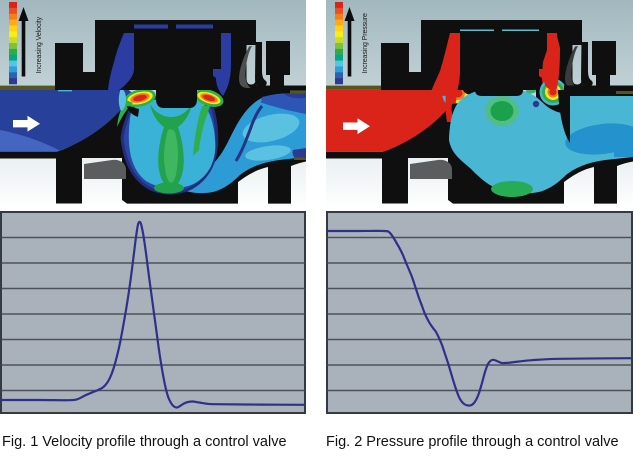 The height and width of the screenshot is (458, 633). What do you see at coordinates (365, 43) in the screenshot?
I see `svg-text: Increasing Pressure` at bounding box center [365, 43].